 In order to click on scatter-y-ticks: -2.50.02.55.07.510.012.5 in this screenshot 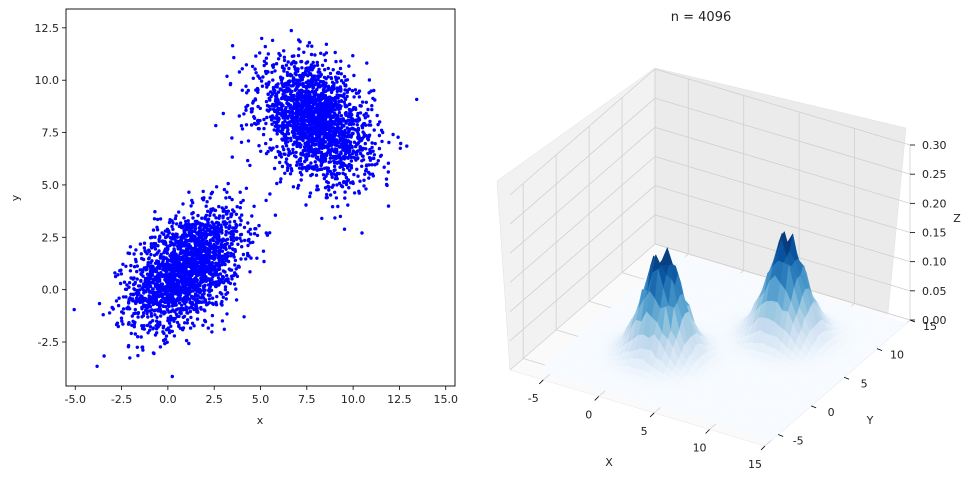, I will do `click(50, 185)`.